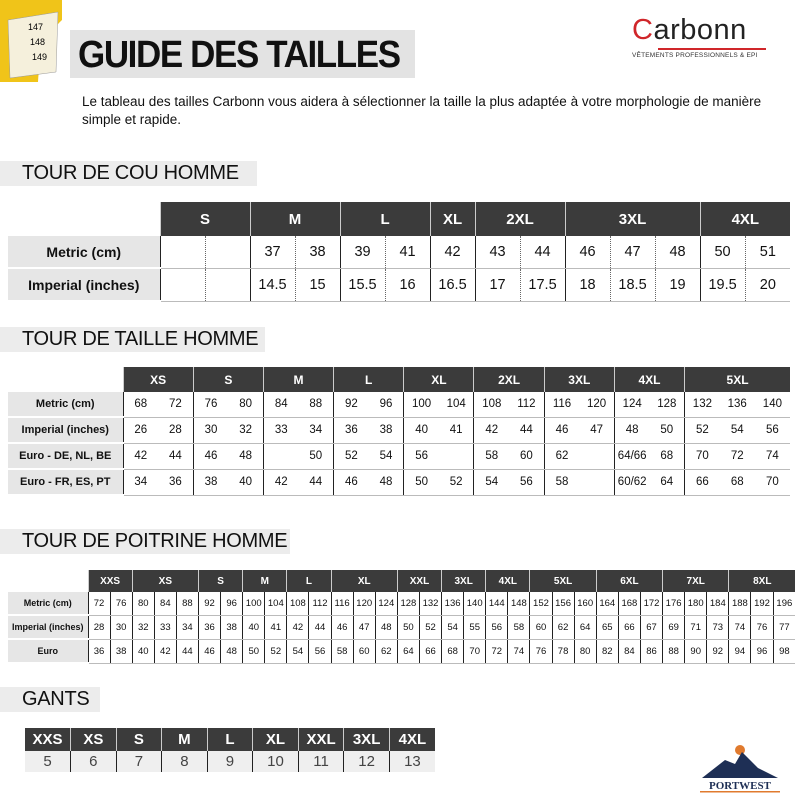 The image size is (800, 800). Describe the element at coordinates (740, 786) in the screenshot. I see `portwest-text: PORTWEST` at that location.